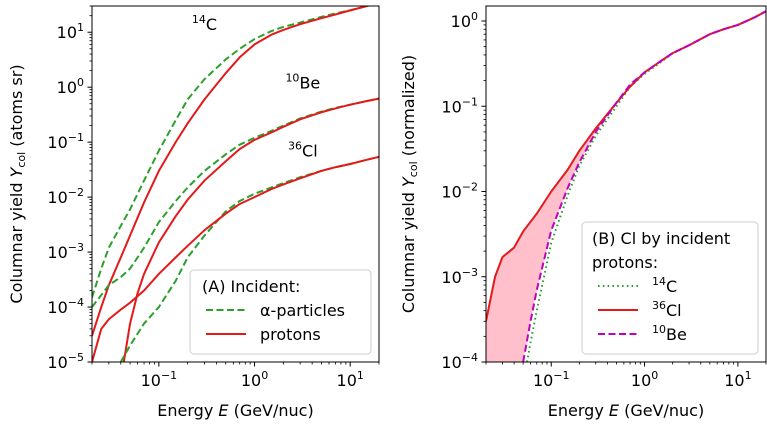 Image resolution: width=767 pixels, height=429 pixels. I want to click on annotation-text: Be, so click(309, 82).